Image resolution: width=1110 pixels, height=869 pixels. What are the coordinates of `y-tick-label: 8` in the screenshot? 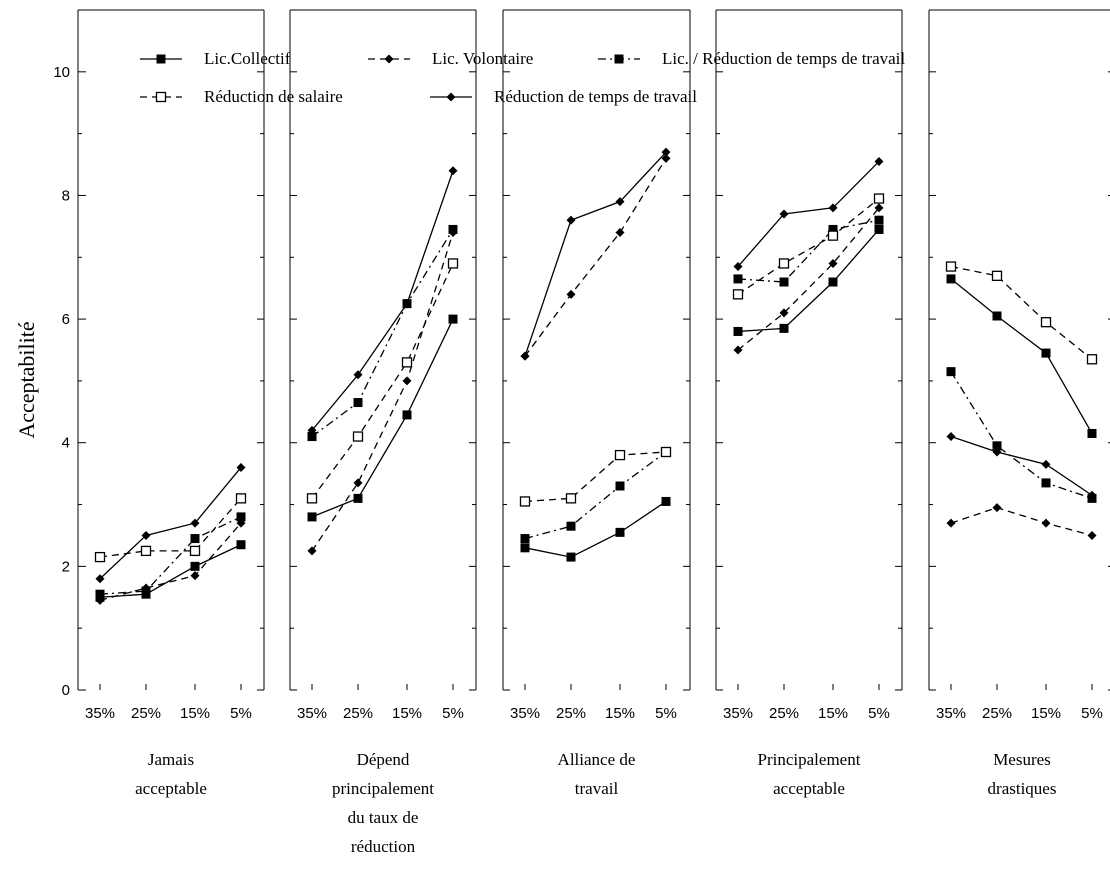 It's located at (66, 195).